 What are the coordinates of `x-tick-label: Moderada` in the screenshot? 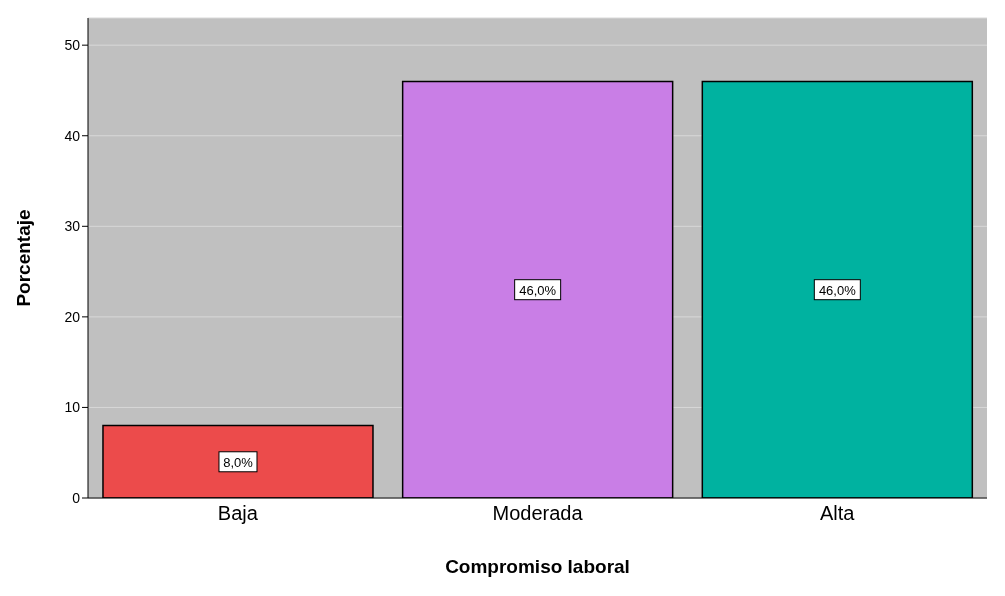 It's located at (538, 513).